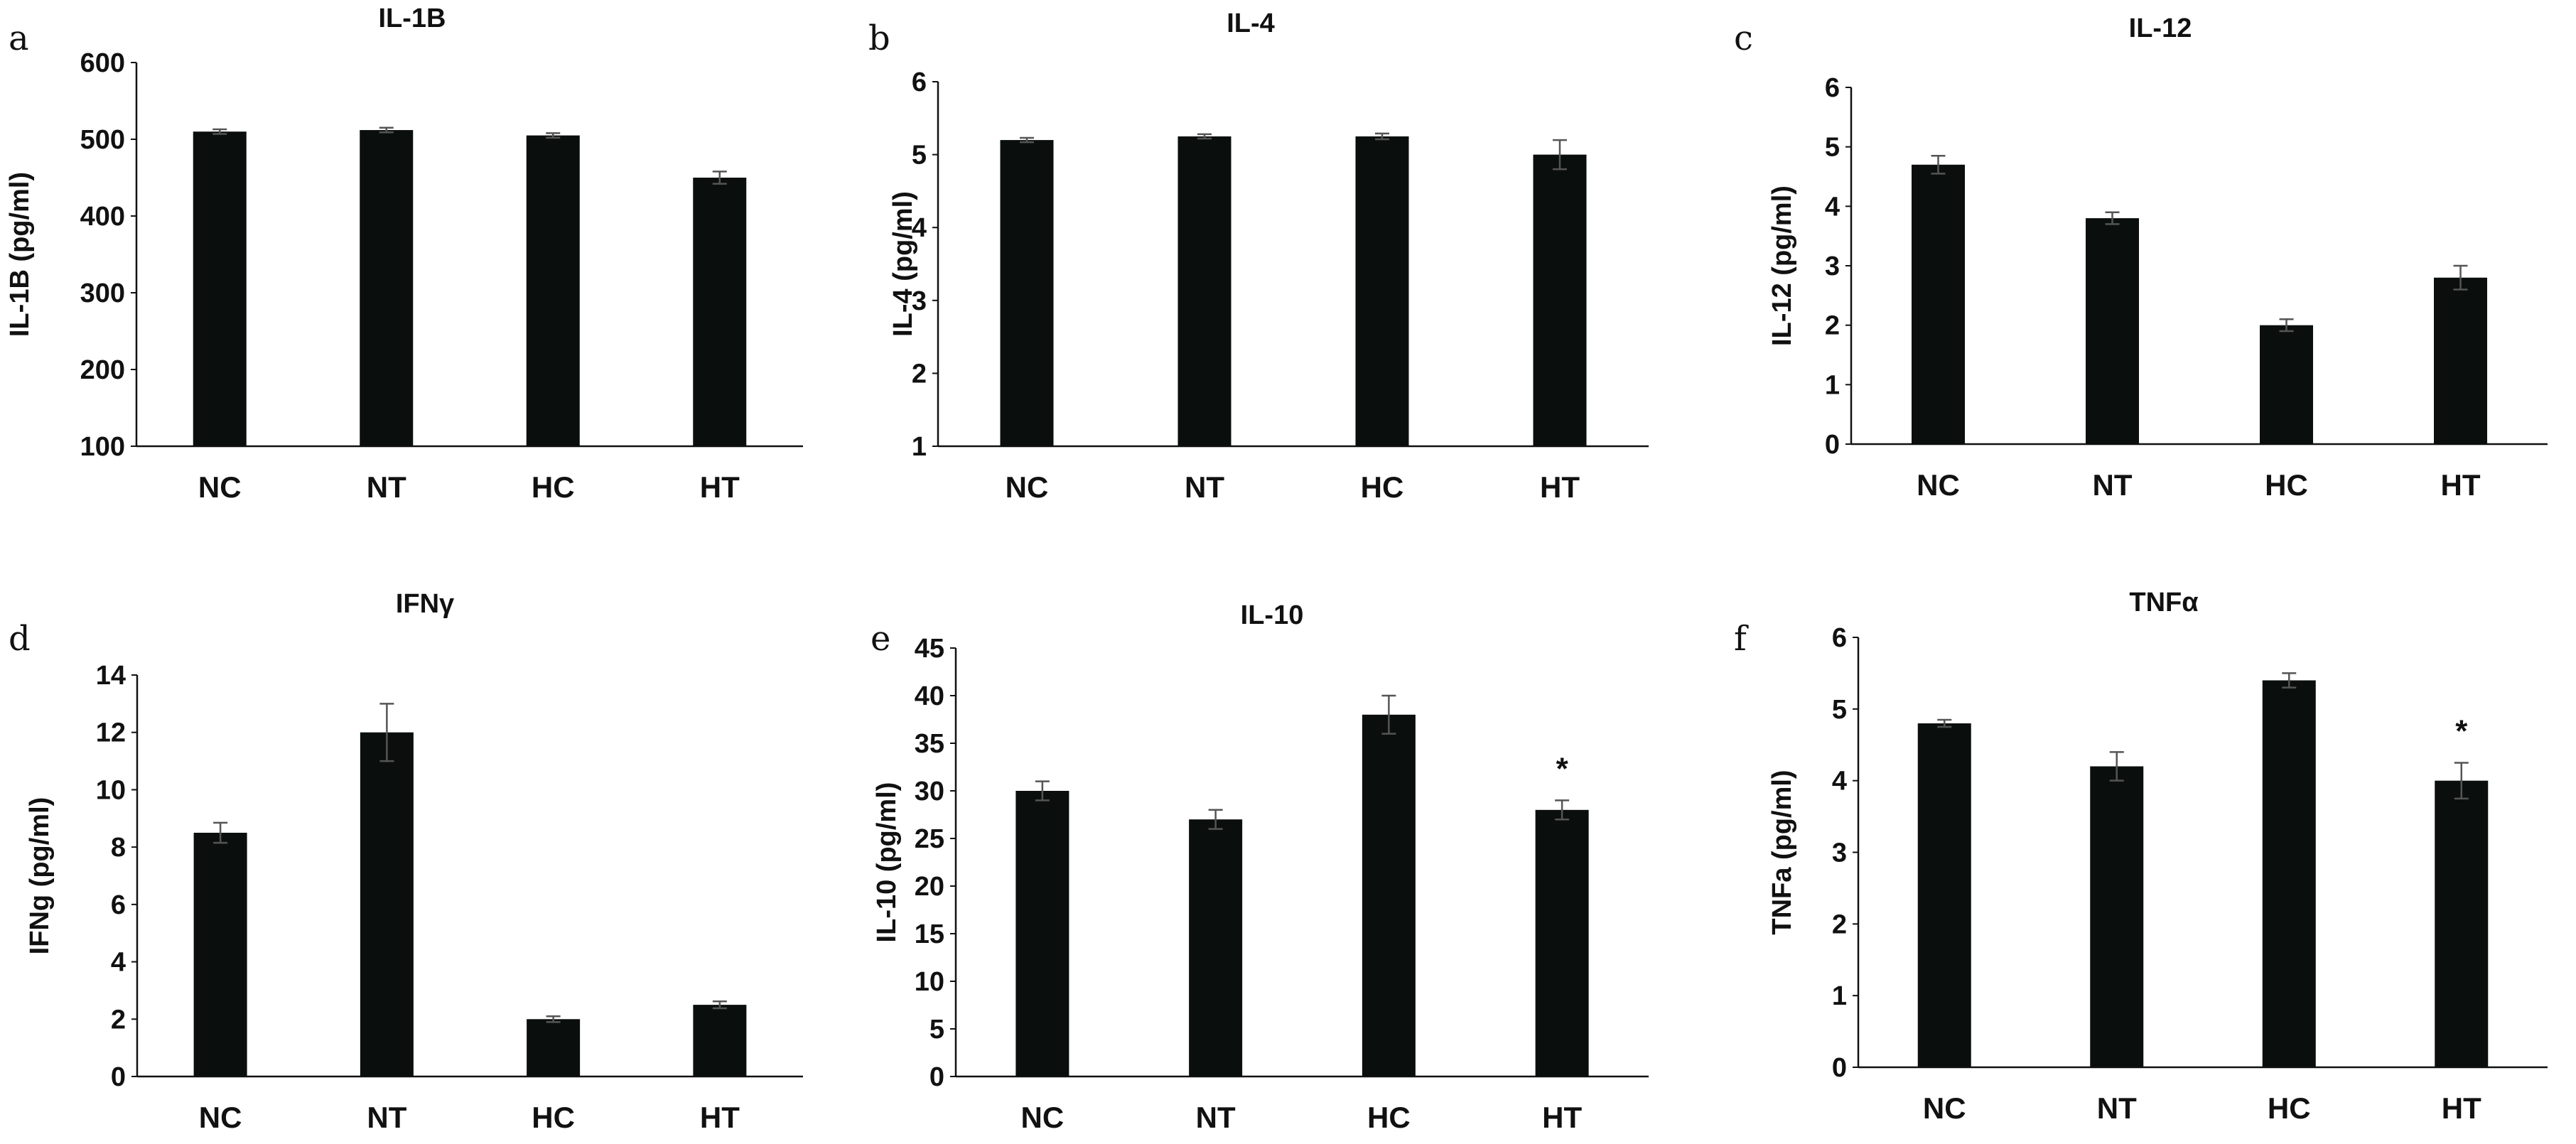 The width and height of the screenshot is (2576, 1144). I want to click on y-tick-label: 15, so click(930, 934).